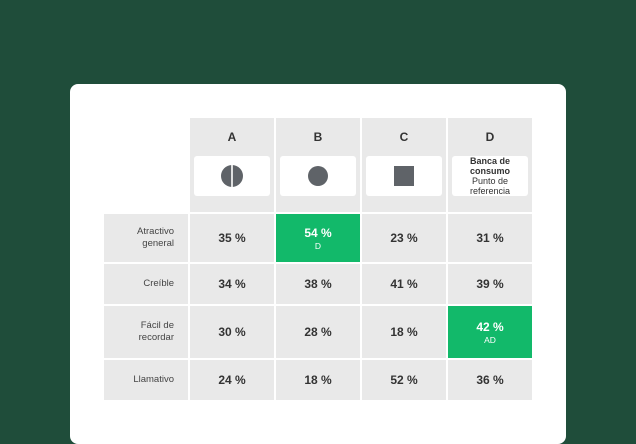  I want to click on cell-value: 36 %, so click(490, 380).